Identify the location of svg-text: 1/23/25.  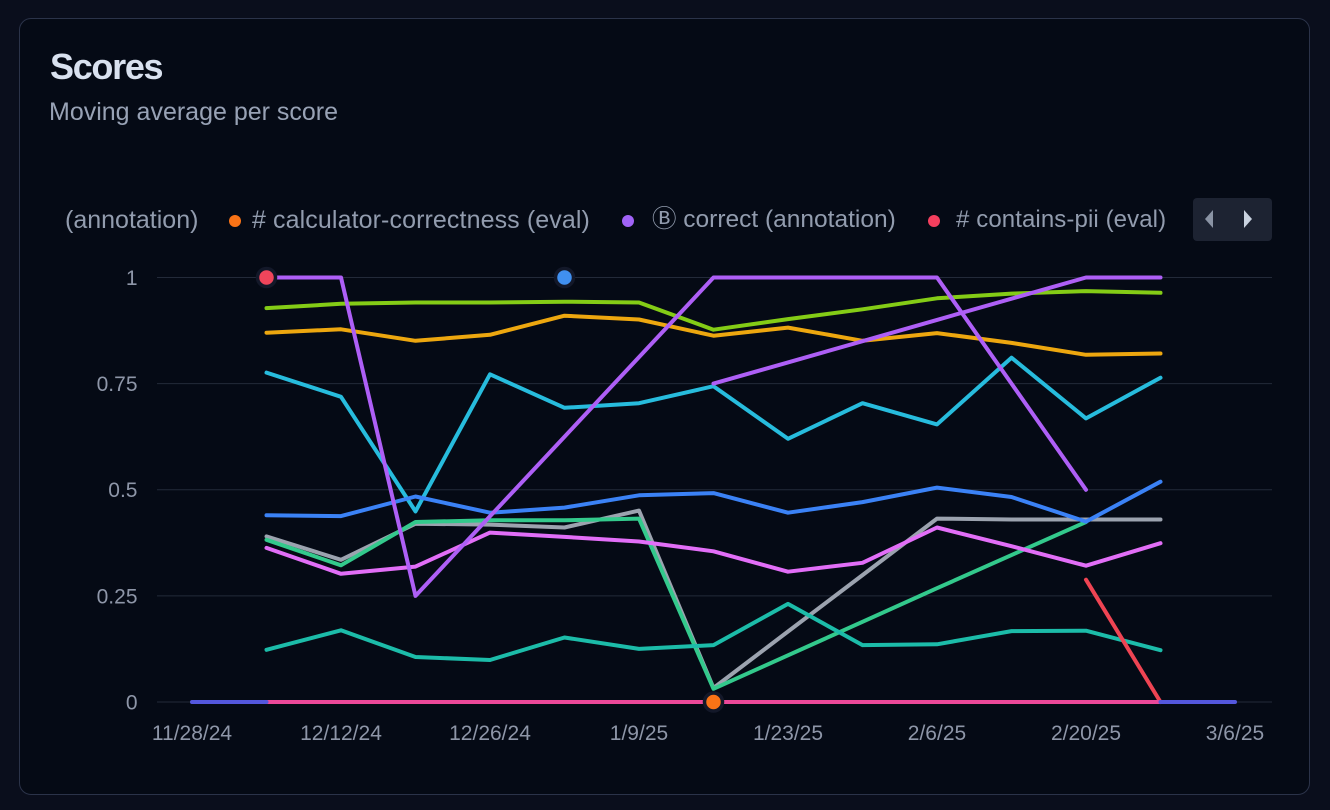
(788, 733).